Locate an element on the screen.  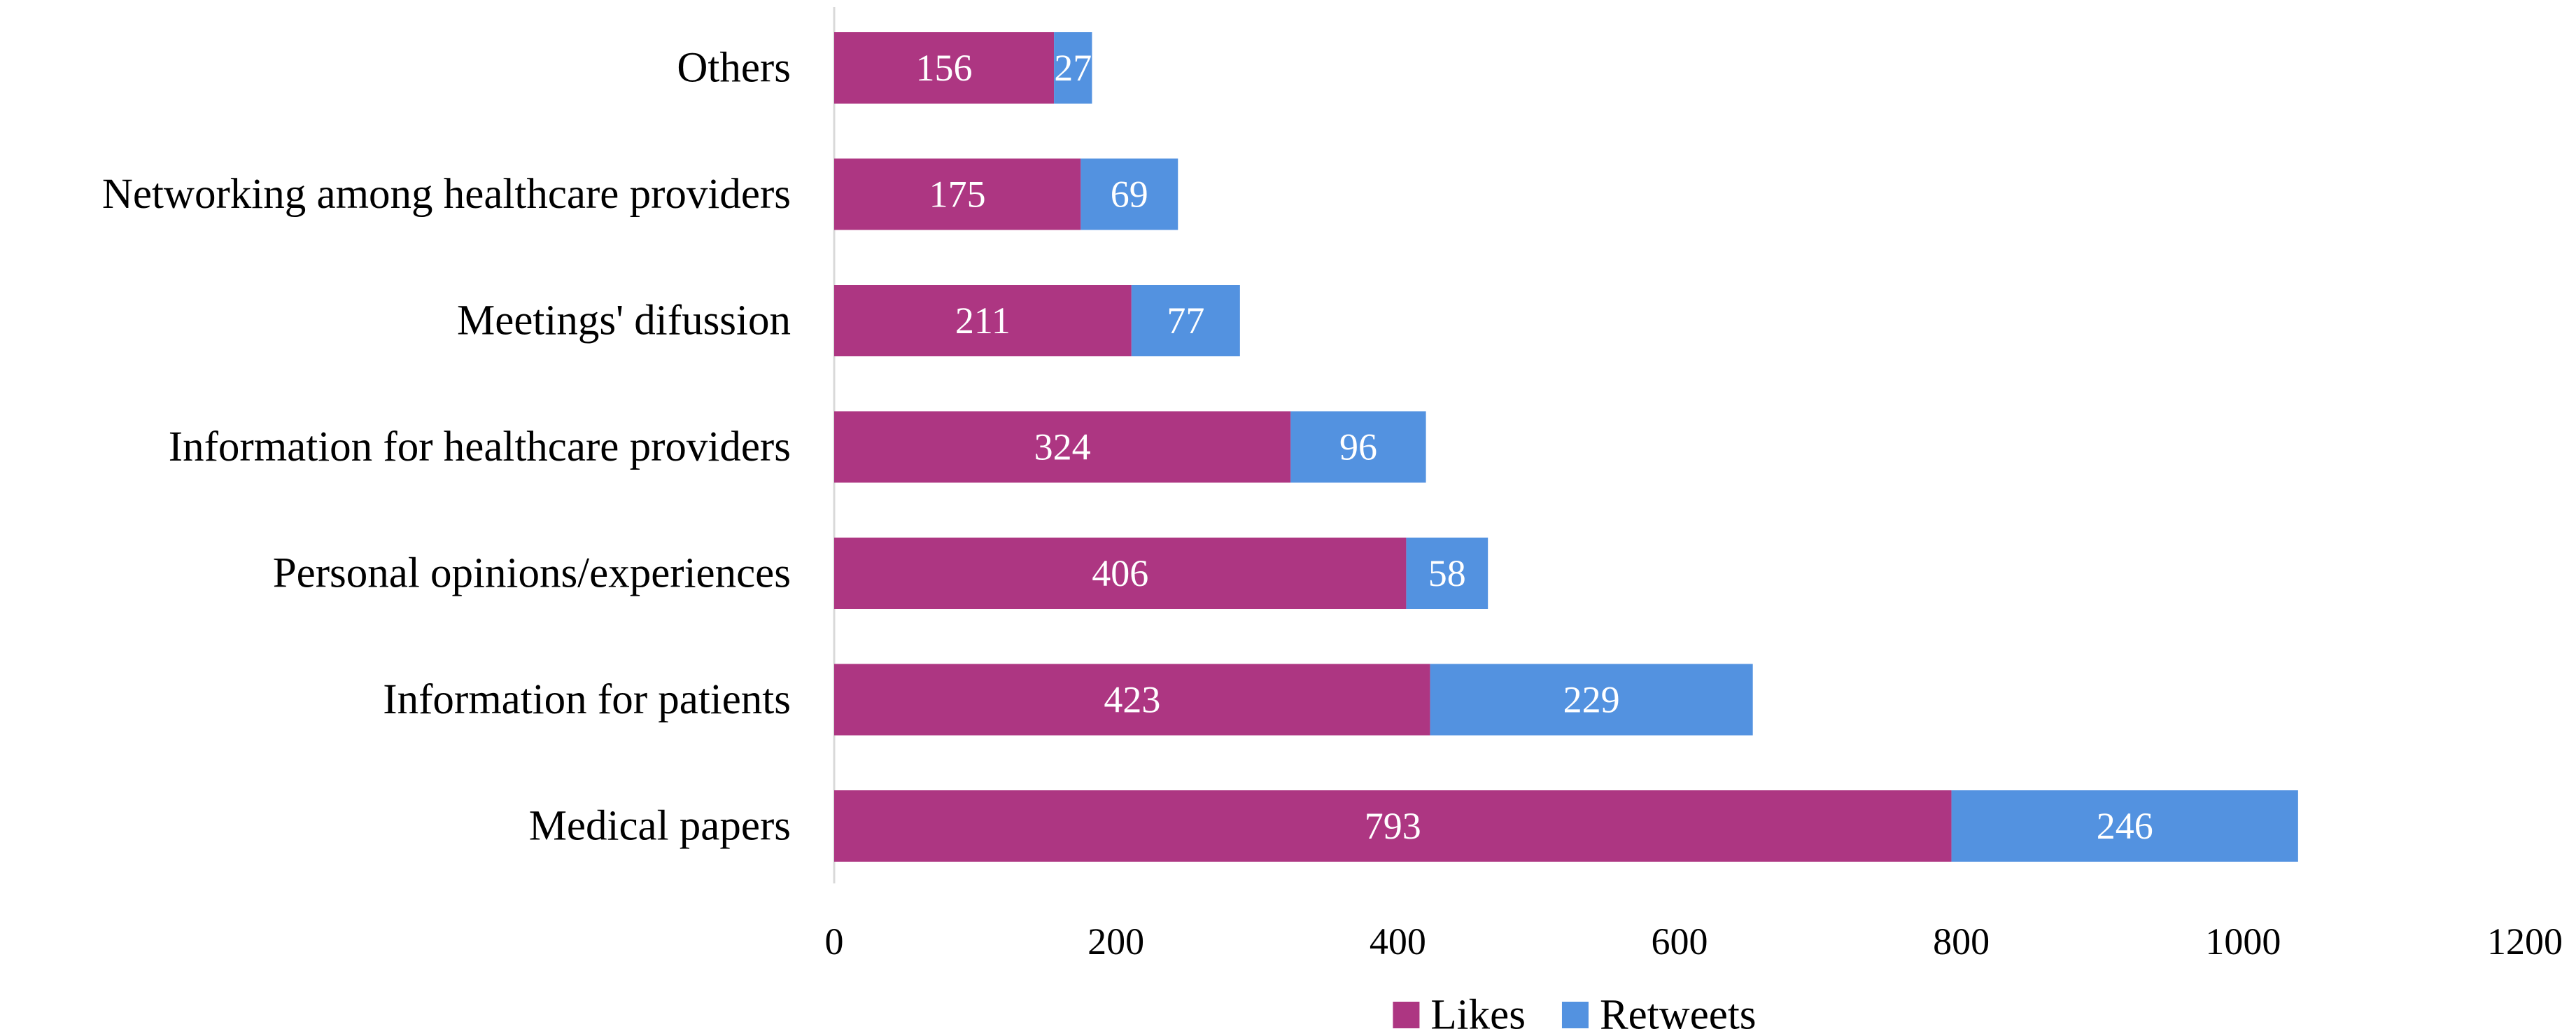
data-label-likes-5: 423 is located at coordinates (1132, 700).